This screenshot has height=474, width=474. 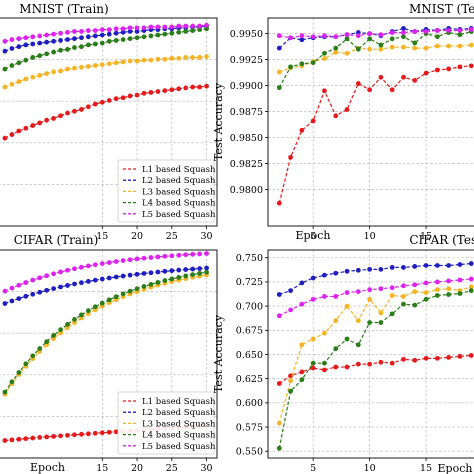 What do you see at coordinates (375, 279) in the screenshot?
I see `series-line-l2` at bounding box center [375, 279].